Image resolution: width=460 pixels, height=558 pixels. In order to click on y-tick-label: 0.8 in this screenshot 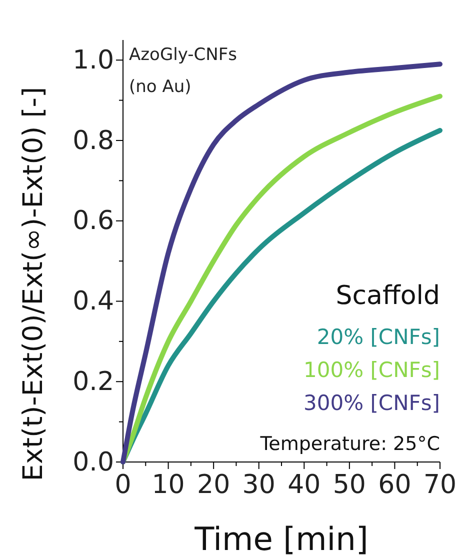, I will do `click(93, 141)`.